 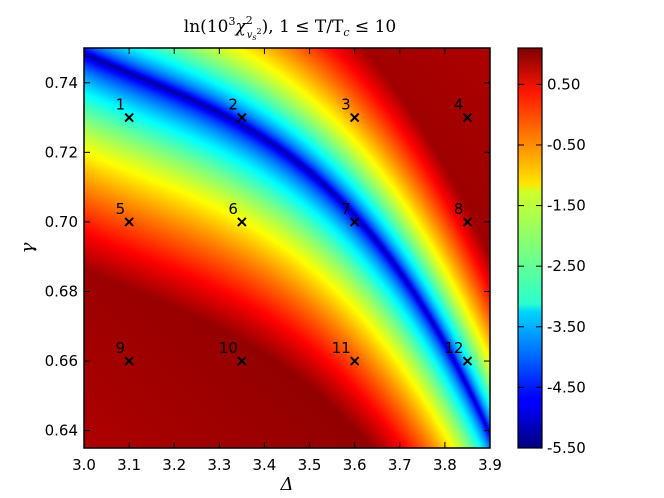 What do you see at coordinates (61, 291) in the screenshot?
I see `y-tick-label: 0.68` at bounding box center [61, 291].